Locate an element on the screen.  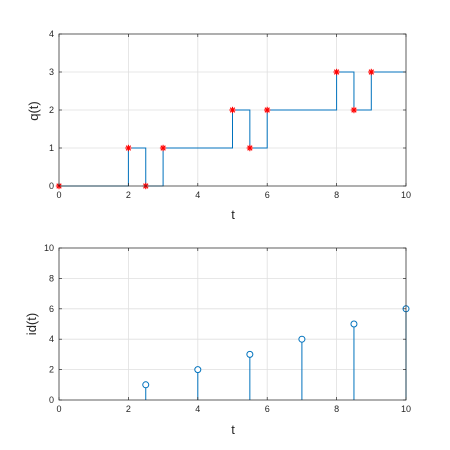
id-x-tick-label: 6 is located at coordinates (267, 409).